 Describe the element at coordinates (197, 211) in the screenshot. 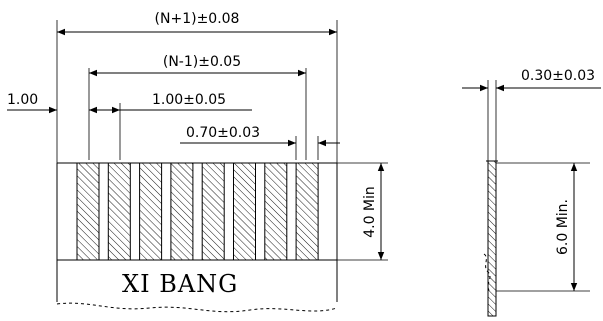

I see `contact-pads` at that location.